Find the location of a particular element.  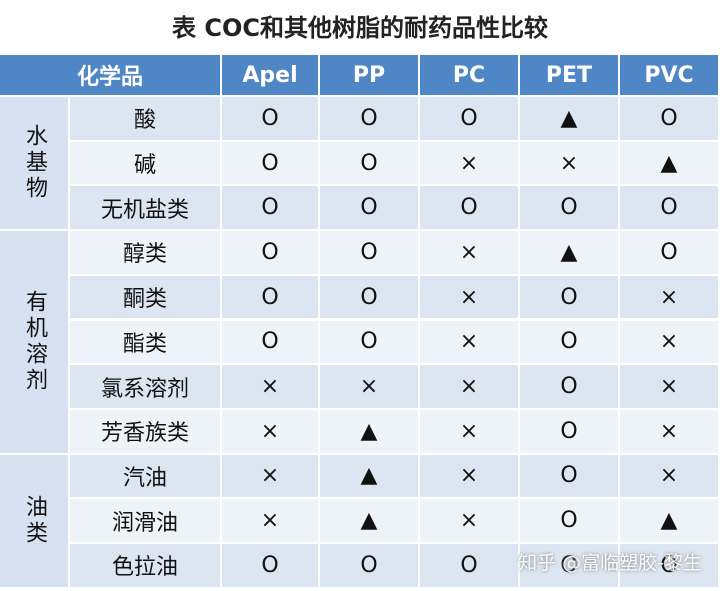

title: 表 COC和其他树脂的耐药品性比较 is located at coordinates (360, 28).